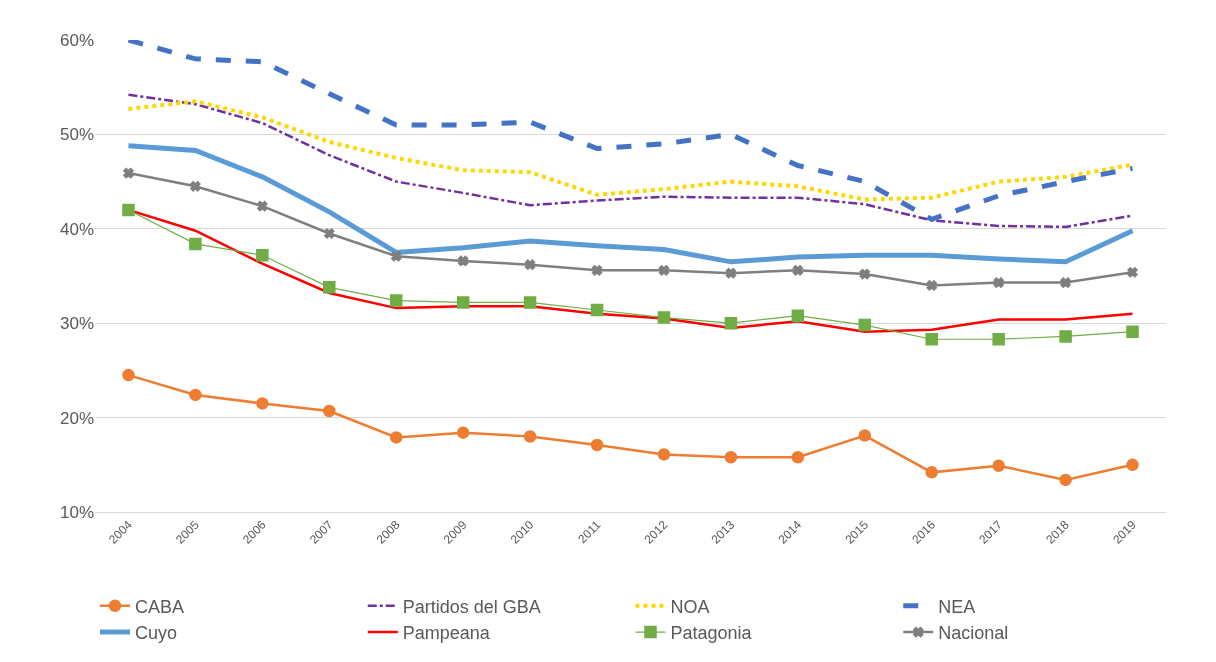 Image resolution: width=1216 pixels, height=662 pixels. Describe the element at coordinates (76, 324) in the screenshot. I see `y-tick-label: 30%` at that location.